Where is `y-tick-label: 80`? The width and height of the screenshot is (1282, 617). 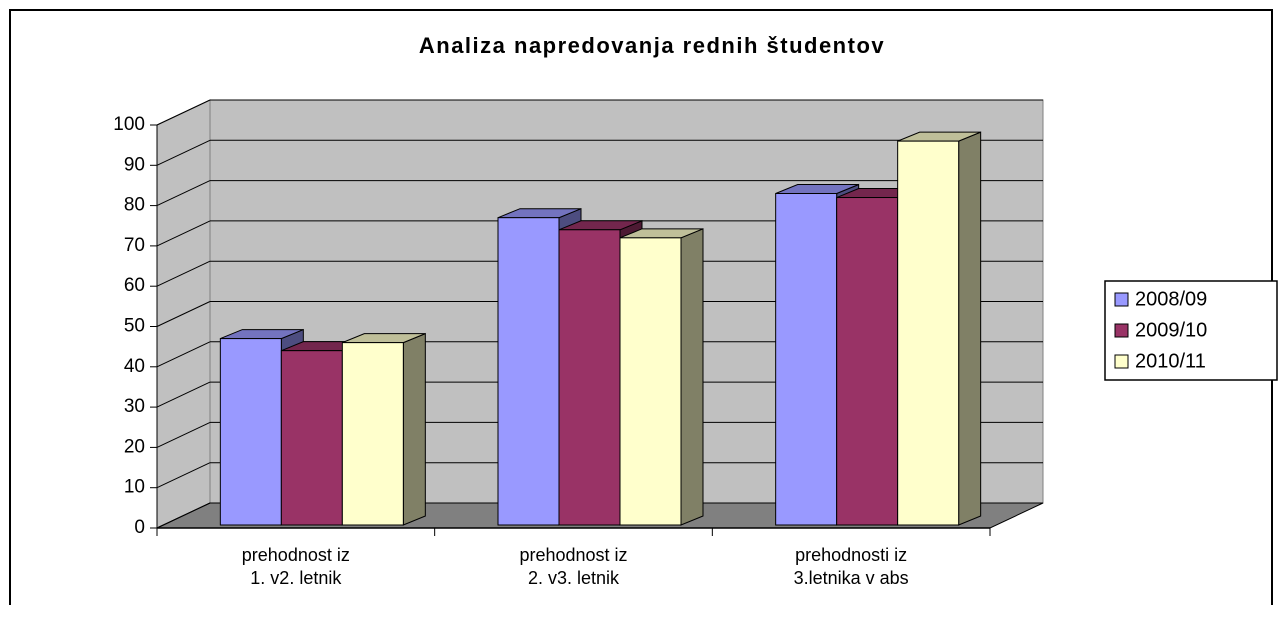 y-tick-label: 80 is located at coordinates (134, 205).